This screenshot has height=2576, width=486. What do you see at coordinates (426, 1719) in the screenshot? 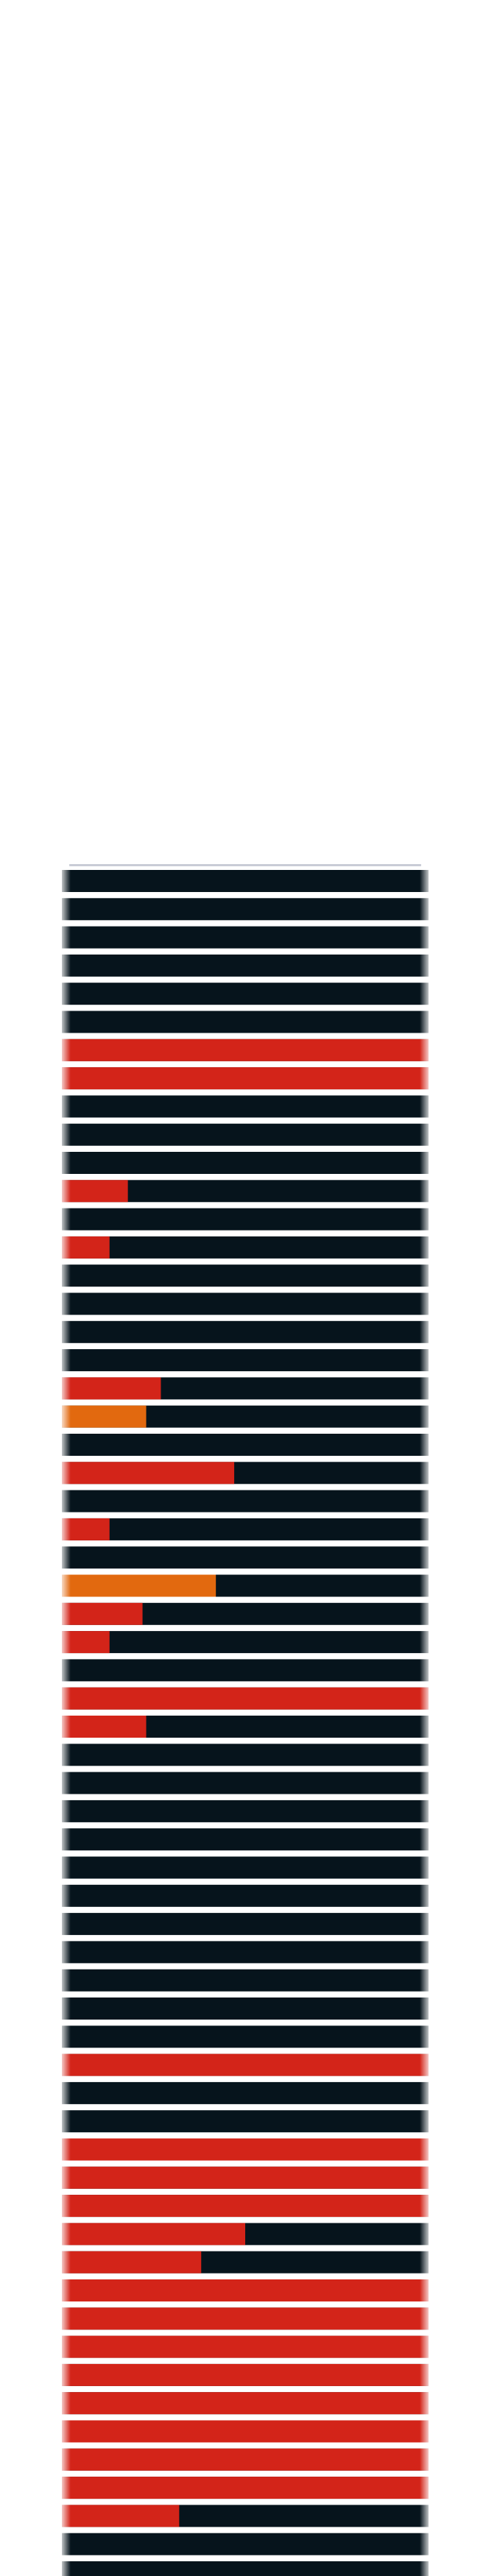
I see `edge-fade-right` at bounding box center [426, 1719].